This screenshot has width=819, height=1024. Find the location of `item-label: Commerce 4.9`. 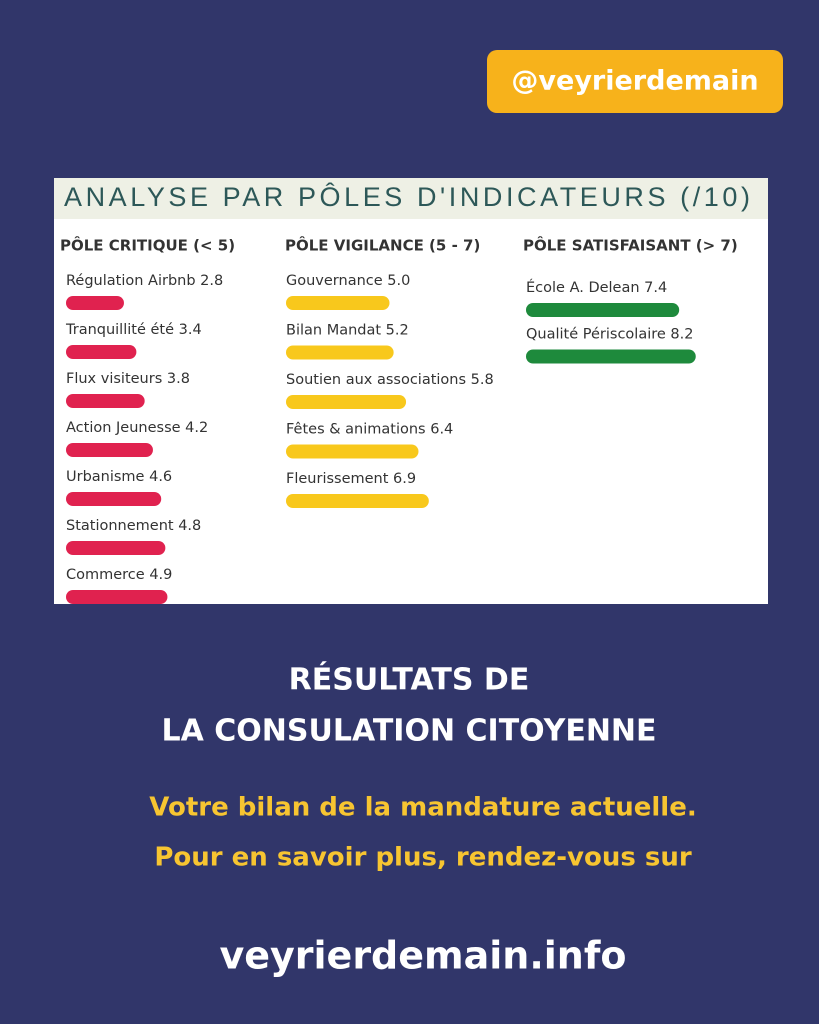

item-label: Commerce 4.9 is located at coordinates (119, 575).